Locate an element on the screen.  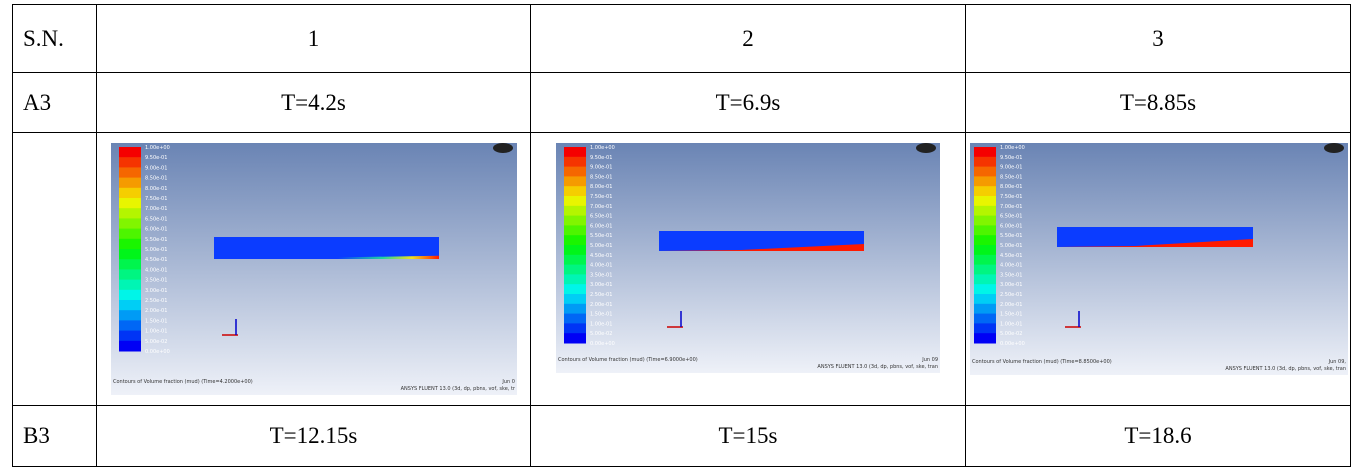
header-cell: S.N. is located at coordinates (54, 38).